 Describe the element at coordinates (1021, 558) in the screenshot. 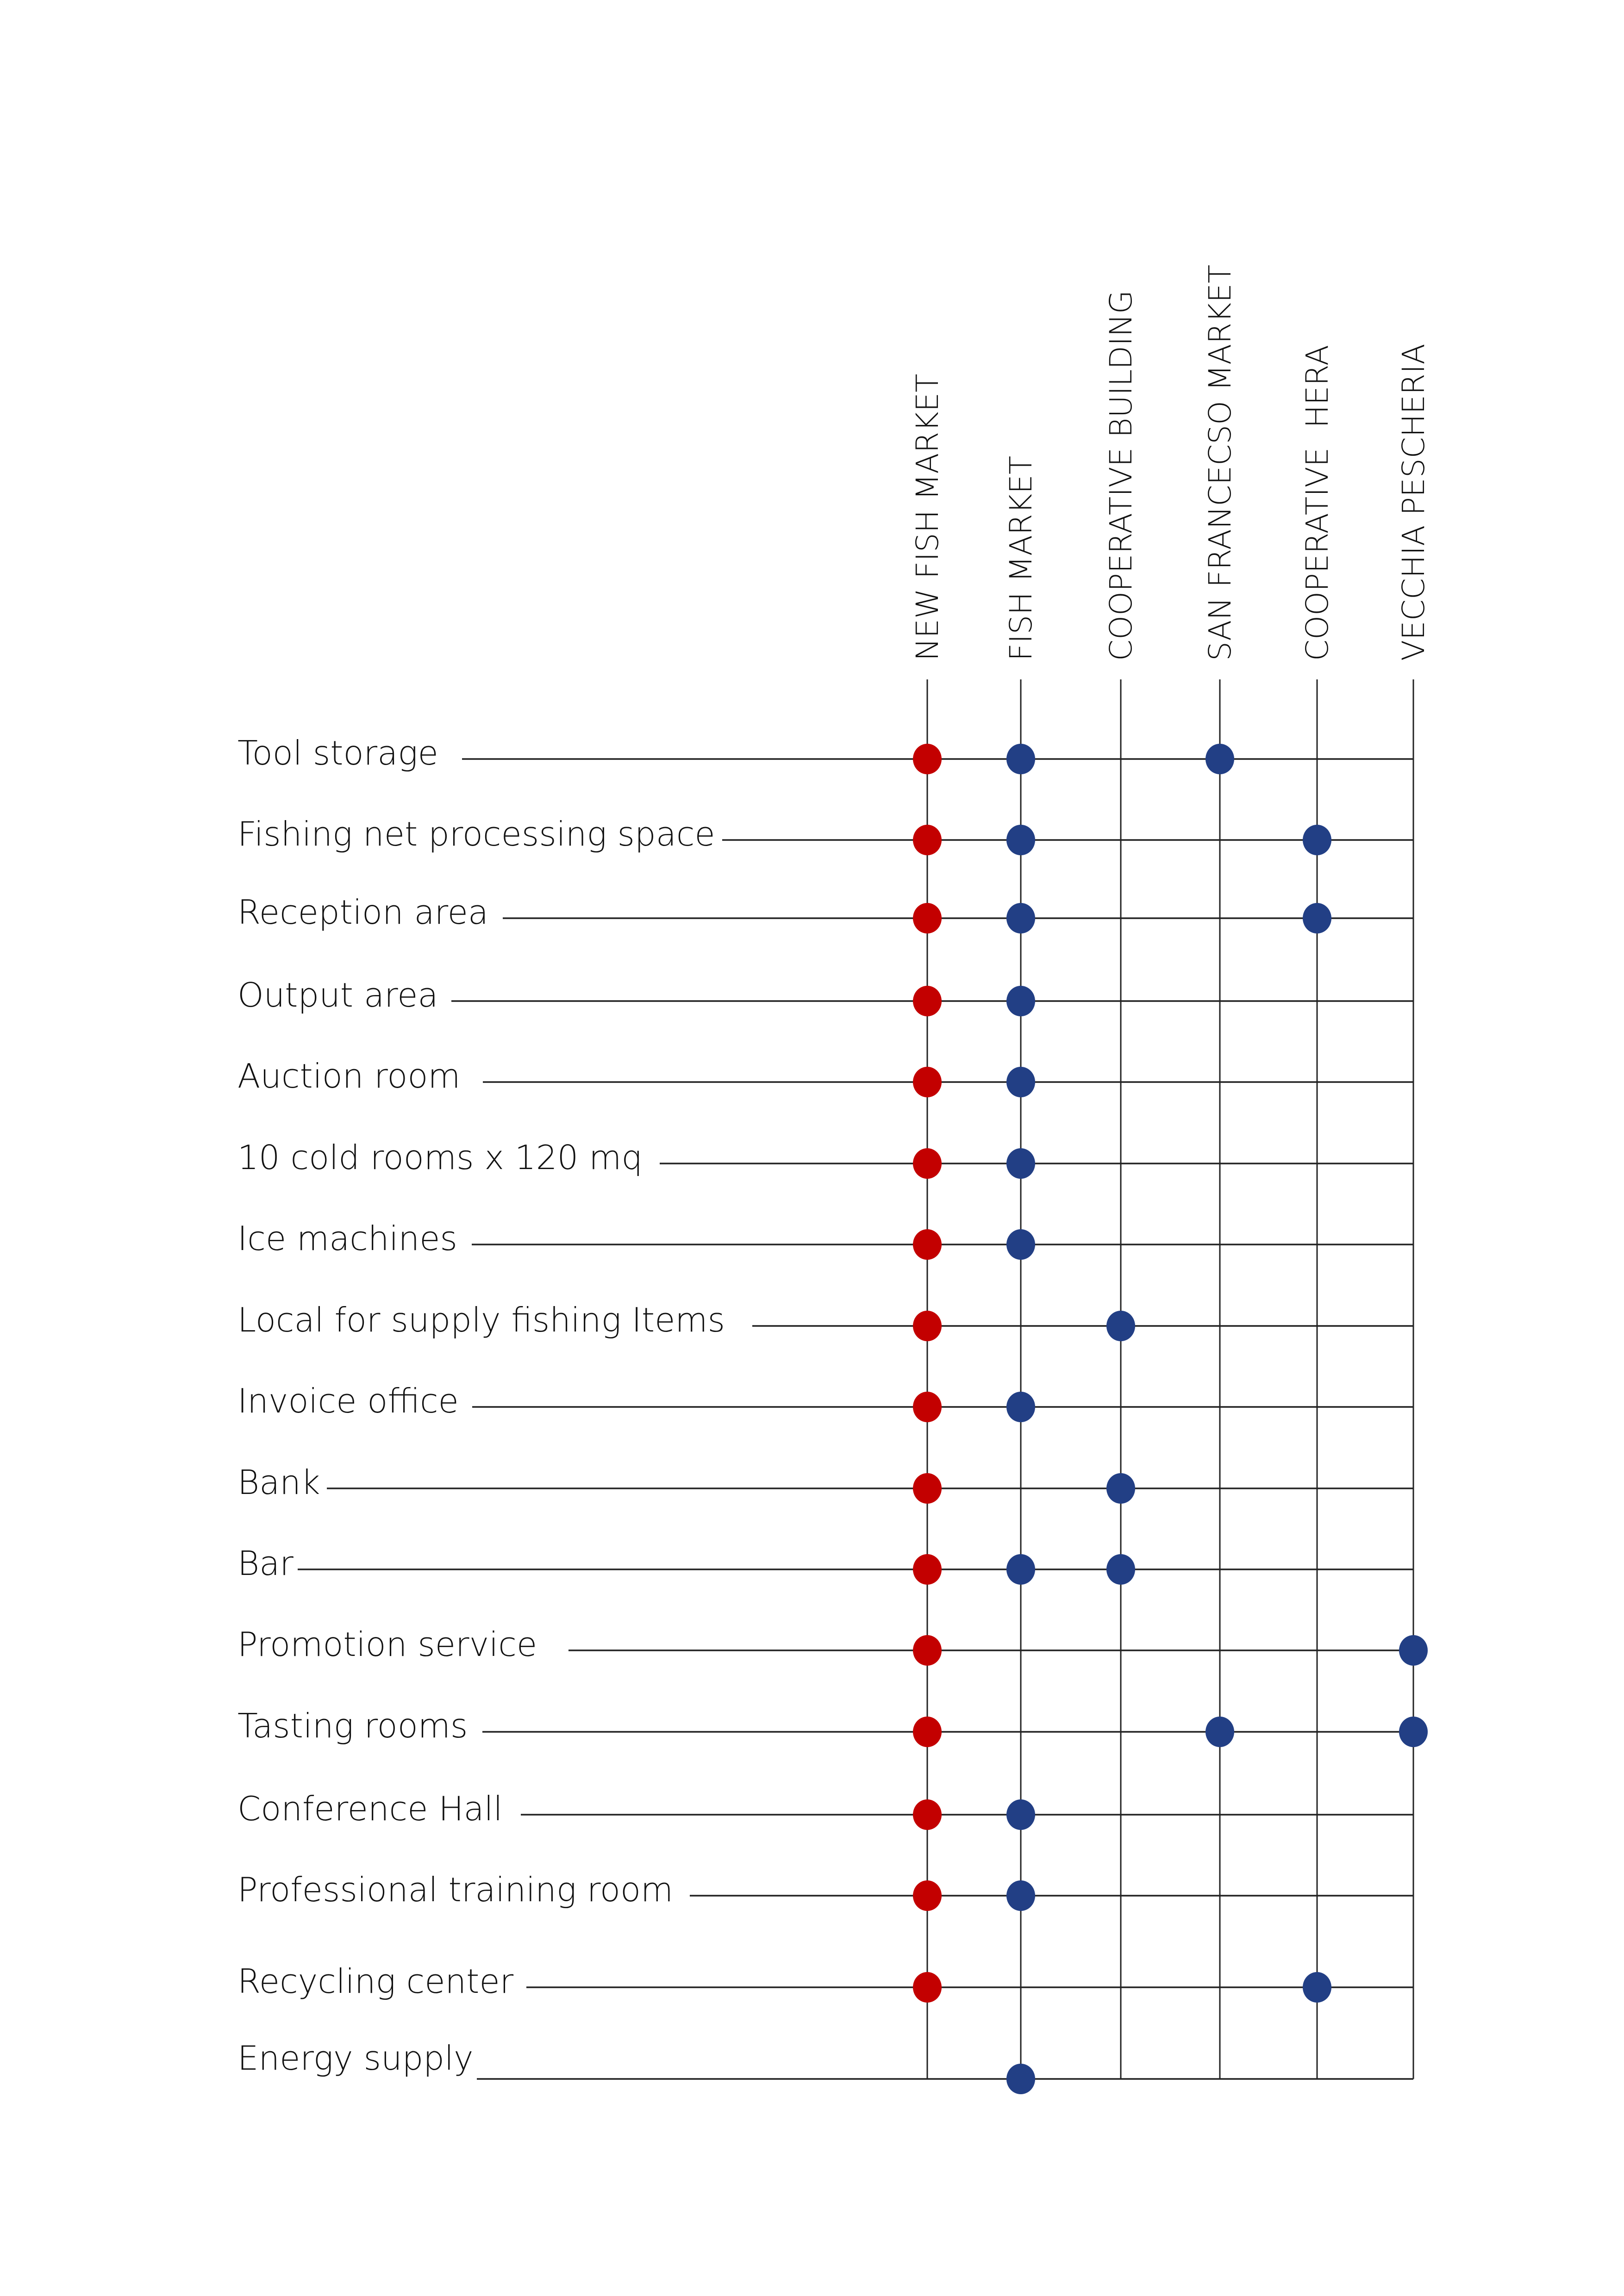

I see `column-header-fish_market: FISH MARKET` at that location.